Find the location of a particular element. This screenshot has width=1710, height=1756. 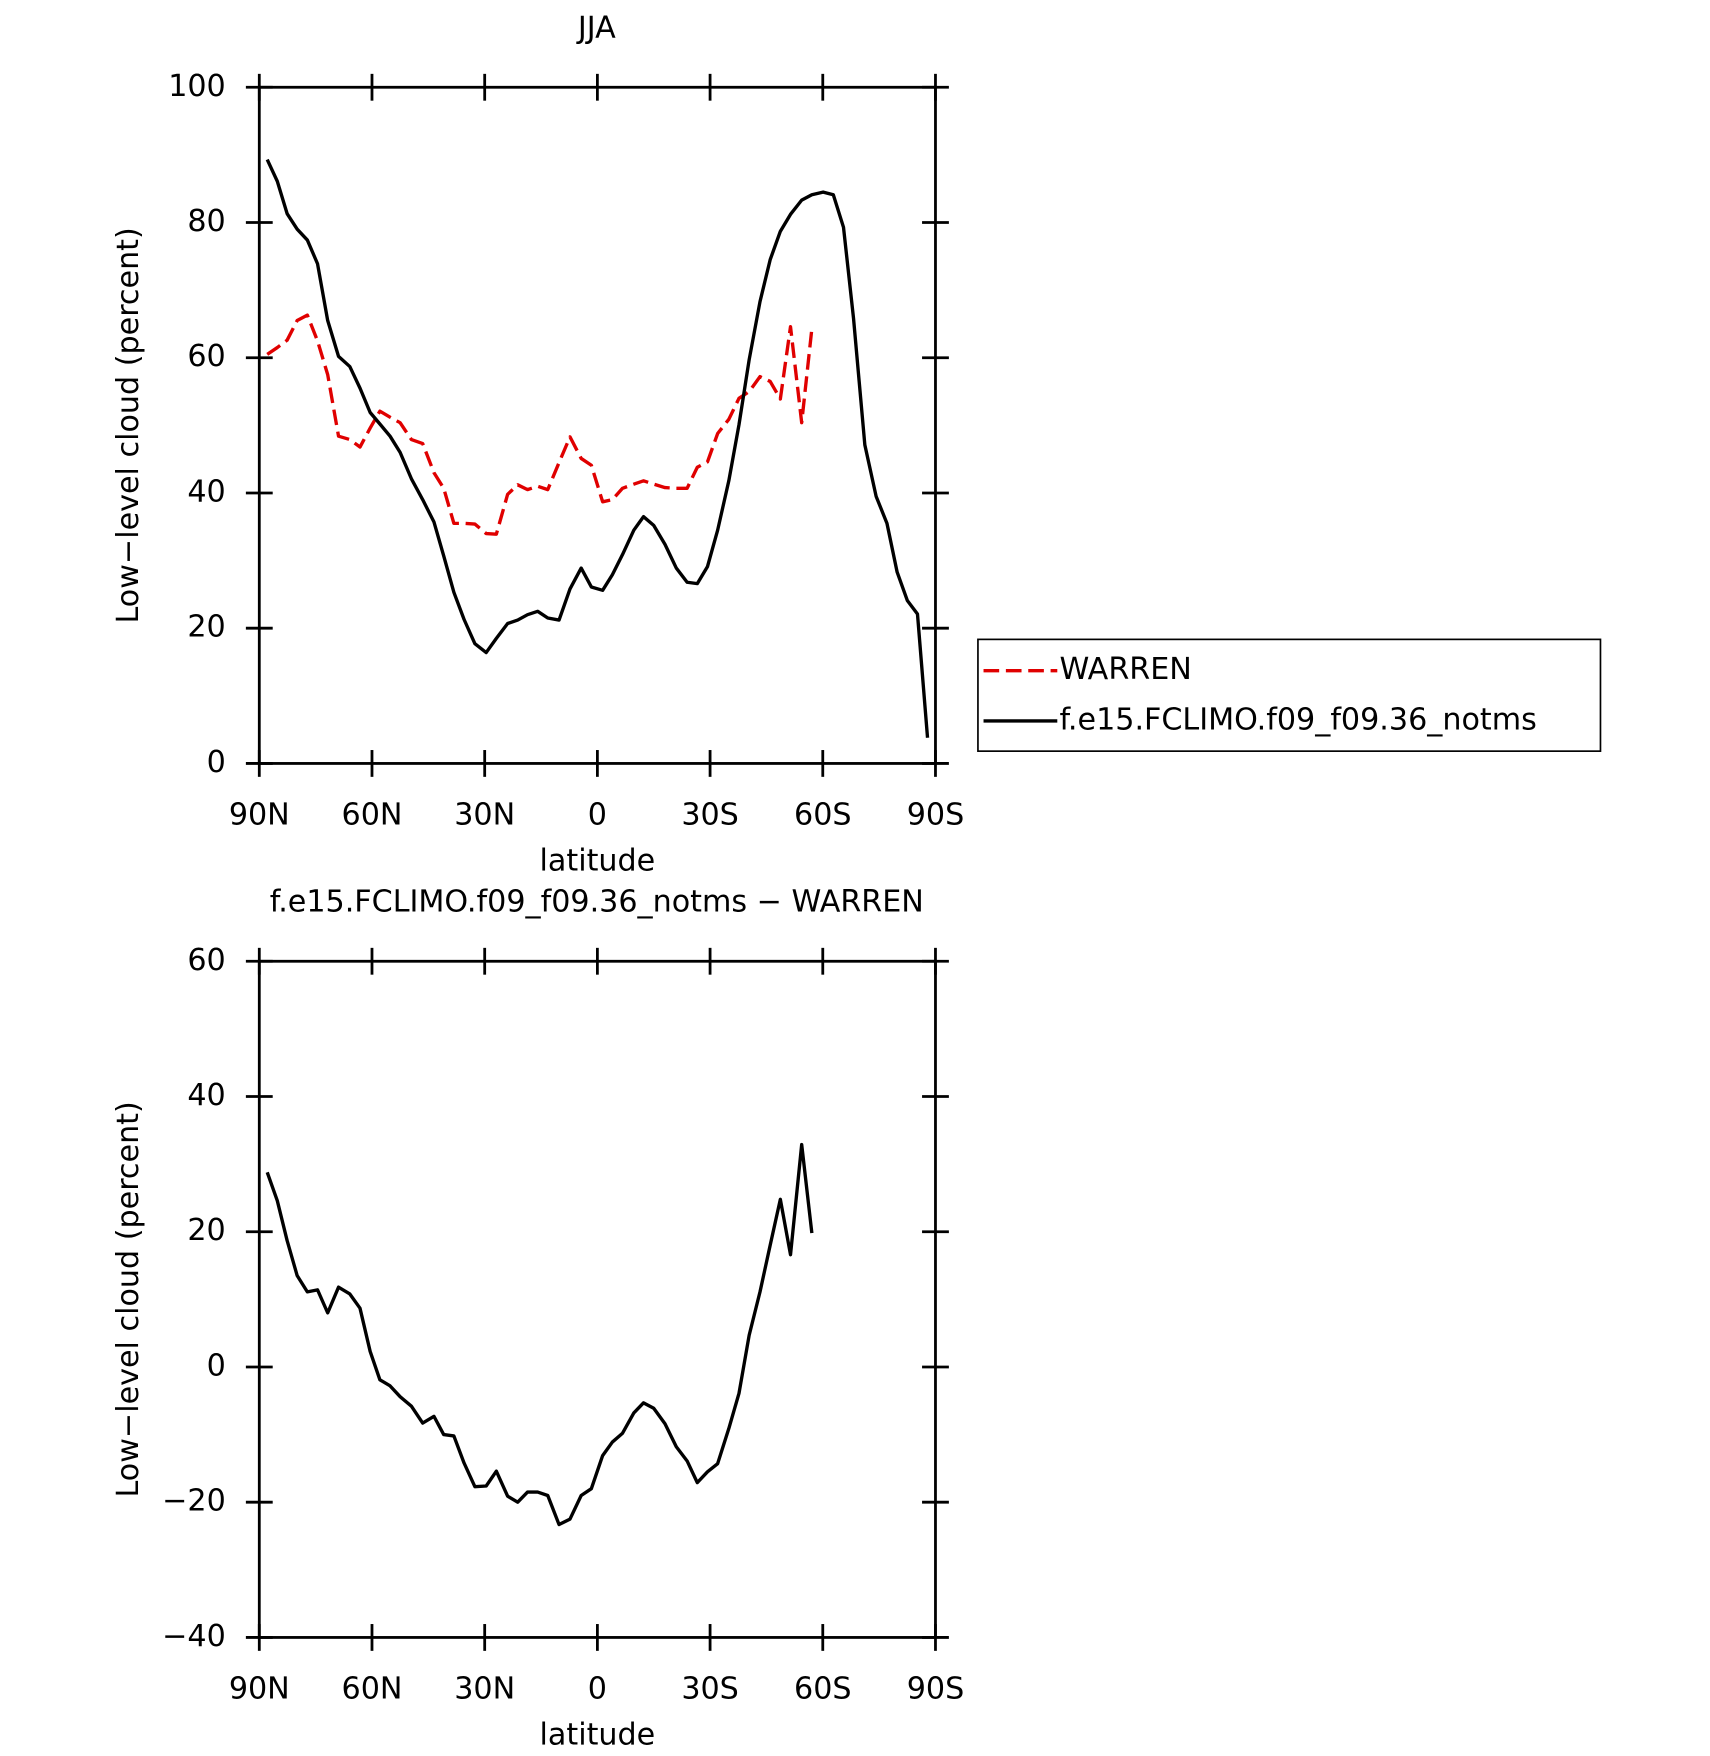

y-tick-label: −40 is located at coordinates (194, 1636).